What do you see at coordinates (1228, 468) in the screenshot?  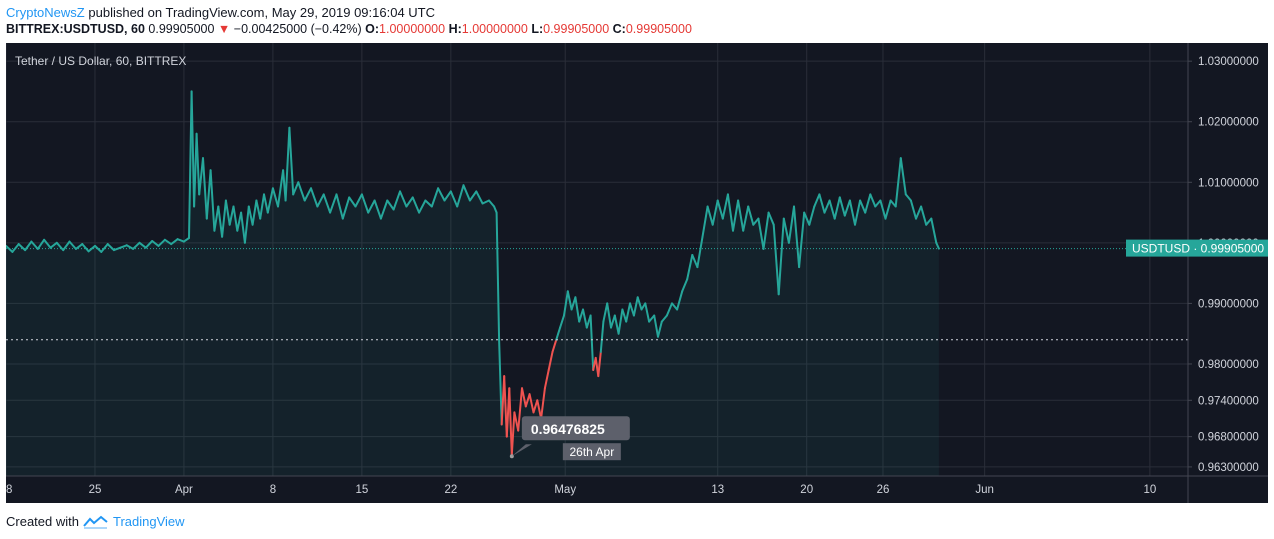 I see `y-tick-label: 0.96300000` at bounding box center [1228, 468].